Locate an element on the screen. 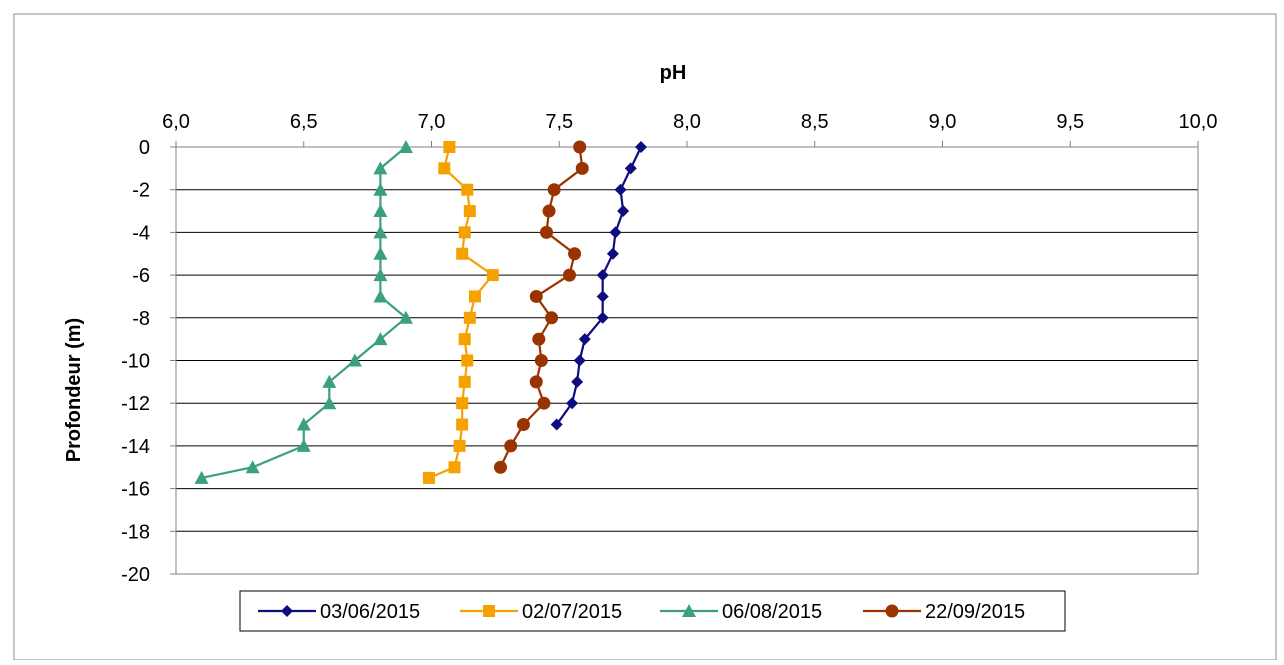  y-tick-label: -4 is located at coordinates (141, 233).